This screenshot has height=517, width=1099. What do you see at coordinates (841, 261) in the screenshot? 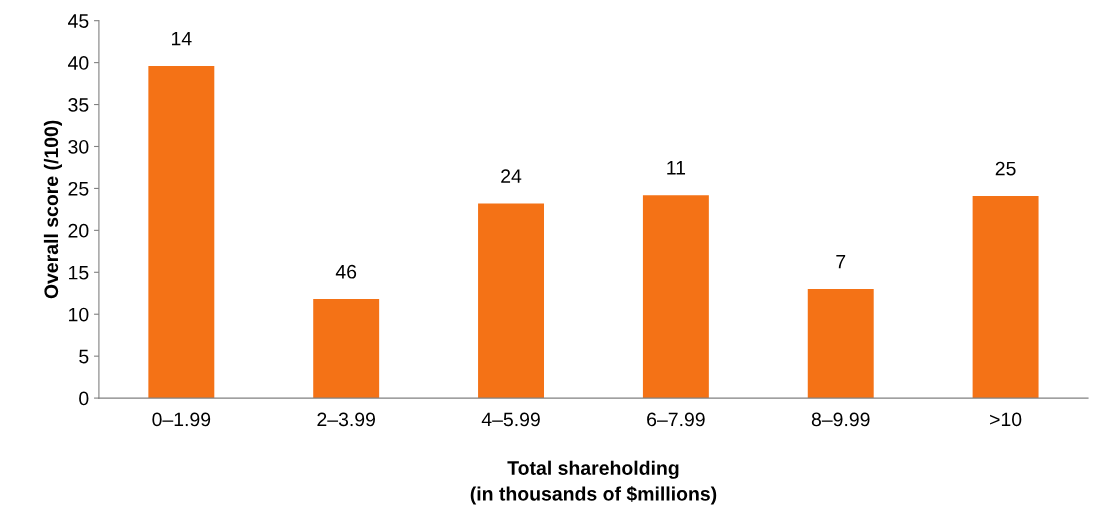
I see `annotation: 7` at bounding box center [841, 261].